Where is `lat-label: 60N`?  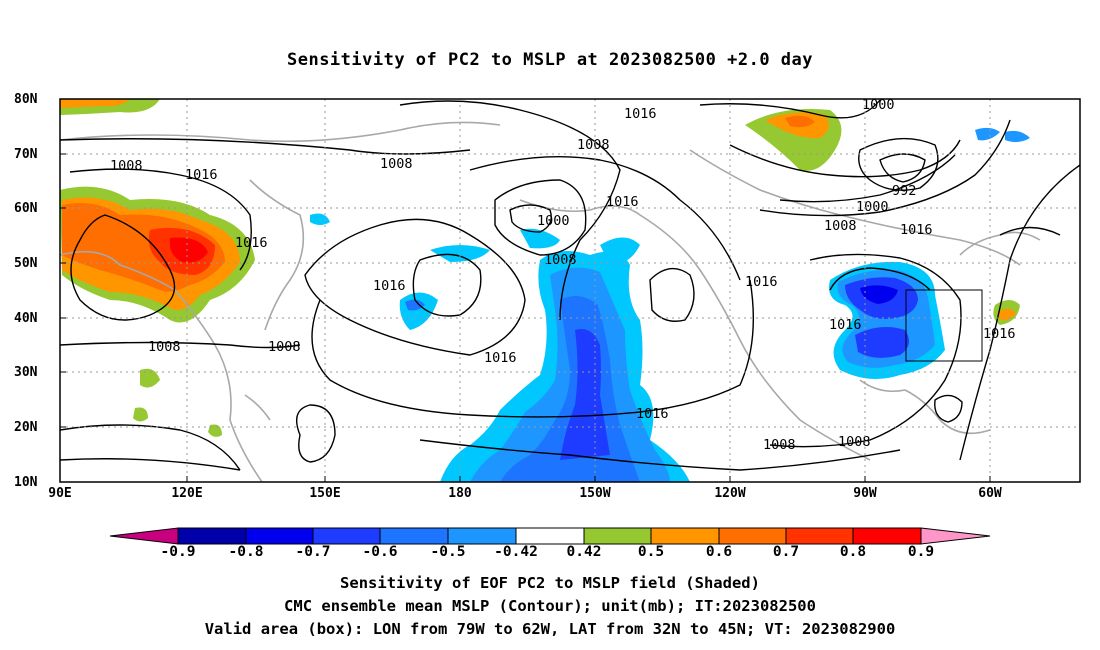
lat-label: 60N is located at coordinates (26, 208).